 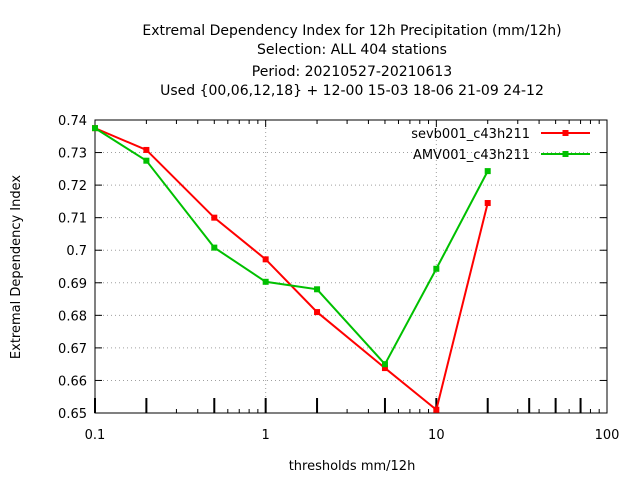 What do you see at coordinates (471, 155) in the screenshot?
I see `legend-label: AMV001_c43h211` at bounding box center [471, 155].